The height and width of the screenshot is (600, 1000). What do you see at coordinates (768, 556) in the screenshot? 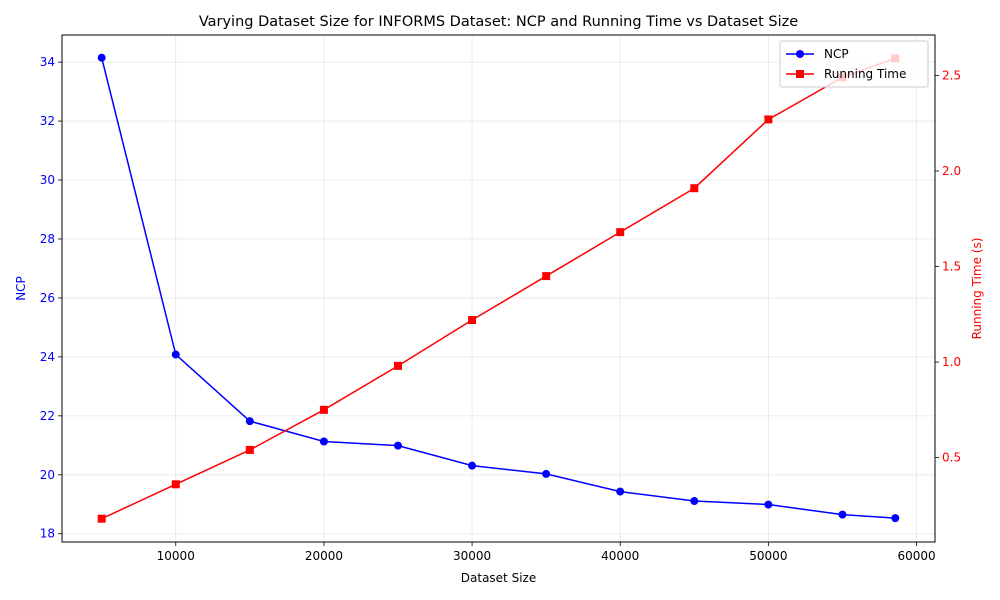
I see `x-tick-label: 50000` at bounding box center [768, 556].